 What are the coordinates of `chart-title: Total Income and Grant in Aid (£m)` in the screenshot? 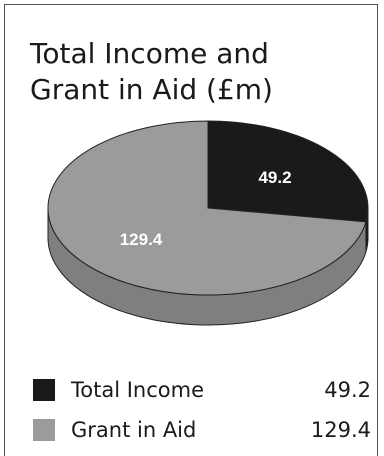 It's located at (195, 72).